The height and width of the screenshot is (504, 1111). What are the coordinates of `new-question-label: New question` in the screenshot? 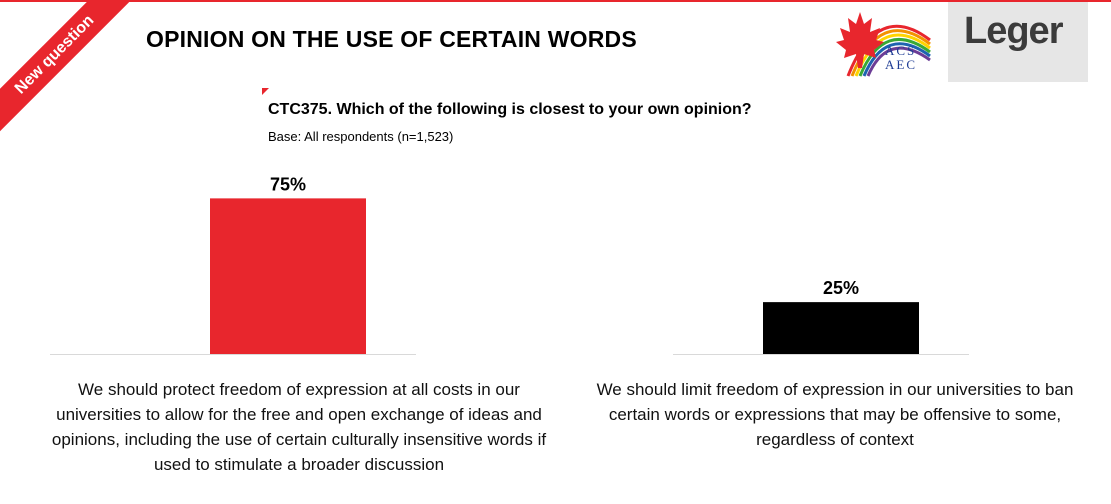 It's located at (68, 68).